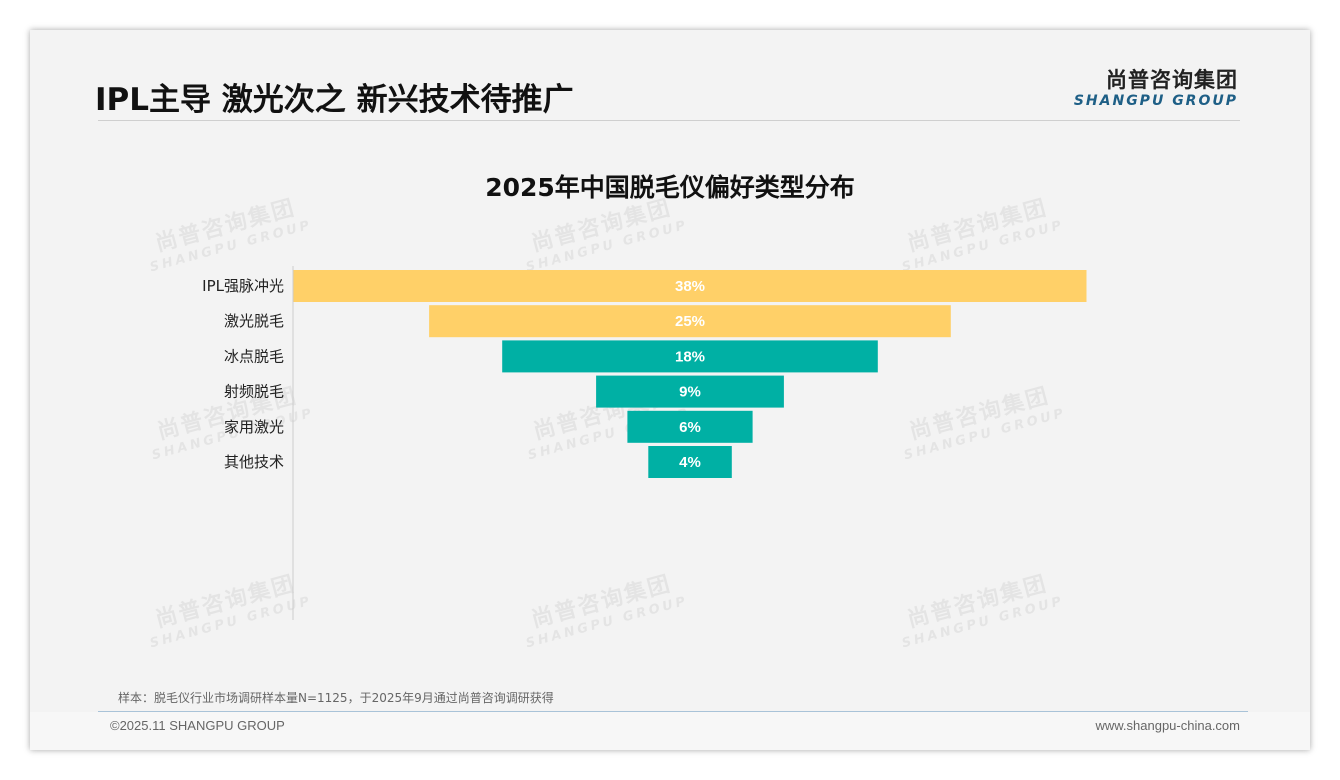  Describe the element at coordinates (1155, 101) in the screenshot. I see `brand-name-en: SHANGPU GROUP` at that location.